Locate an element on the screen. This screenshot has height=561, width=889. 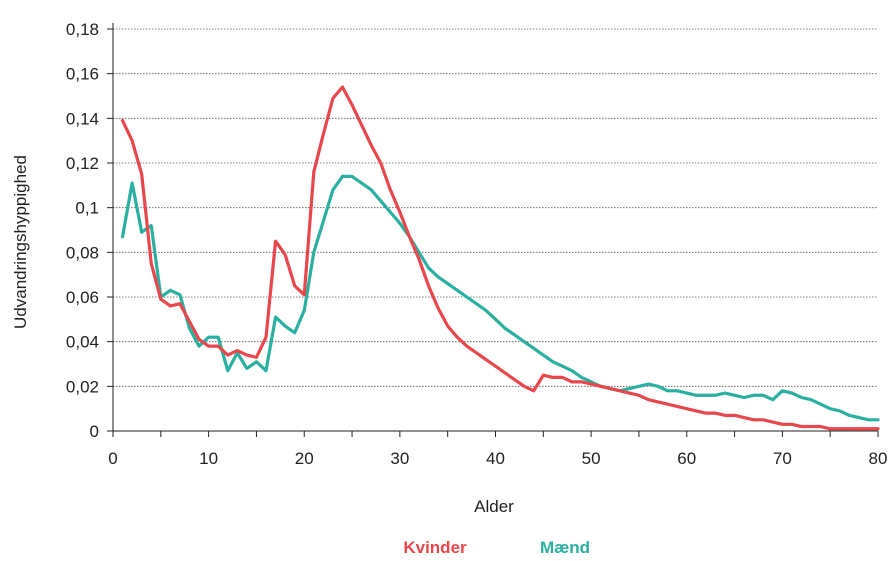
y-axis-title: Udvandringshyppighed is located at coordinates (20, 242).